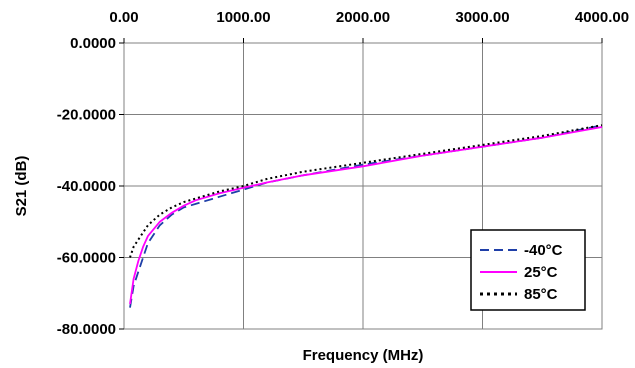  I want to click on x-axis-title: Frequency (MHz), so click(363, 355).